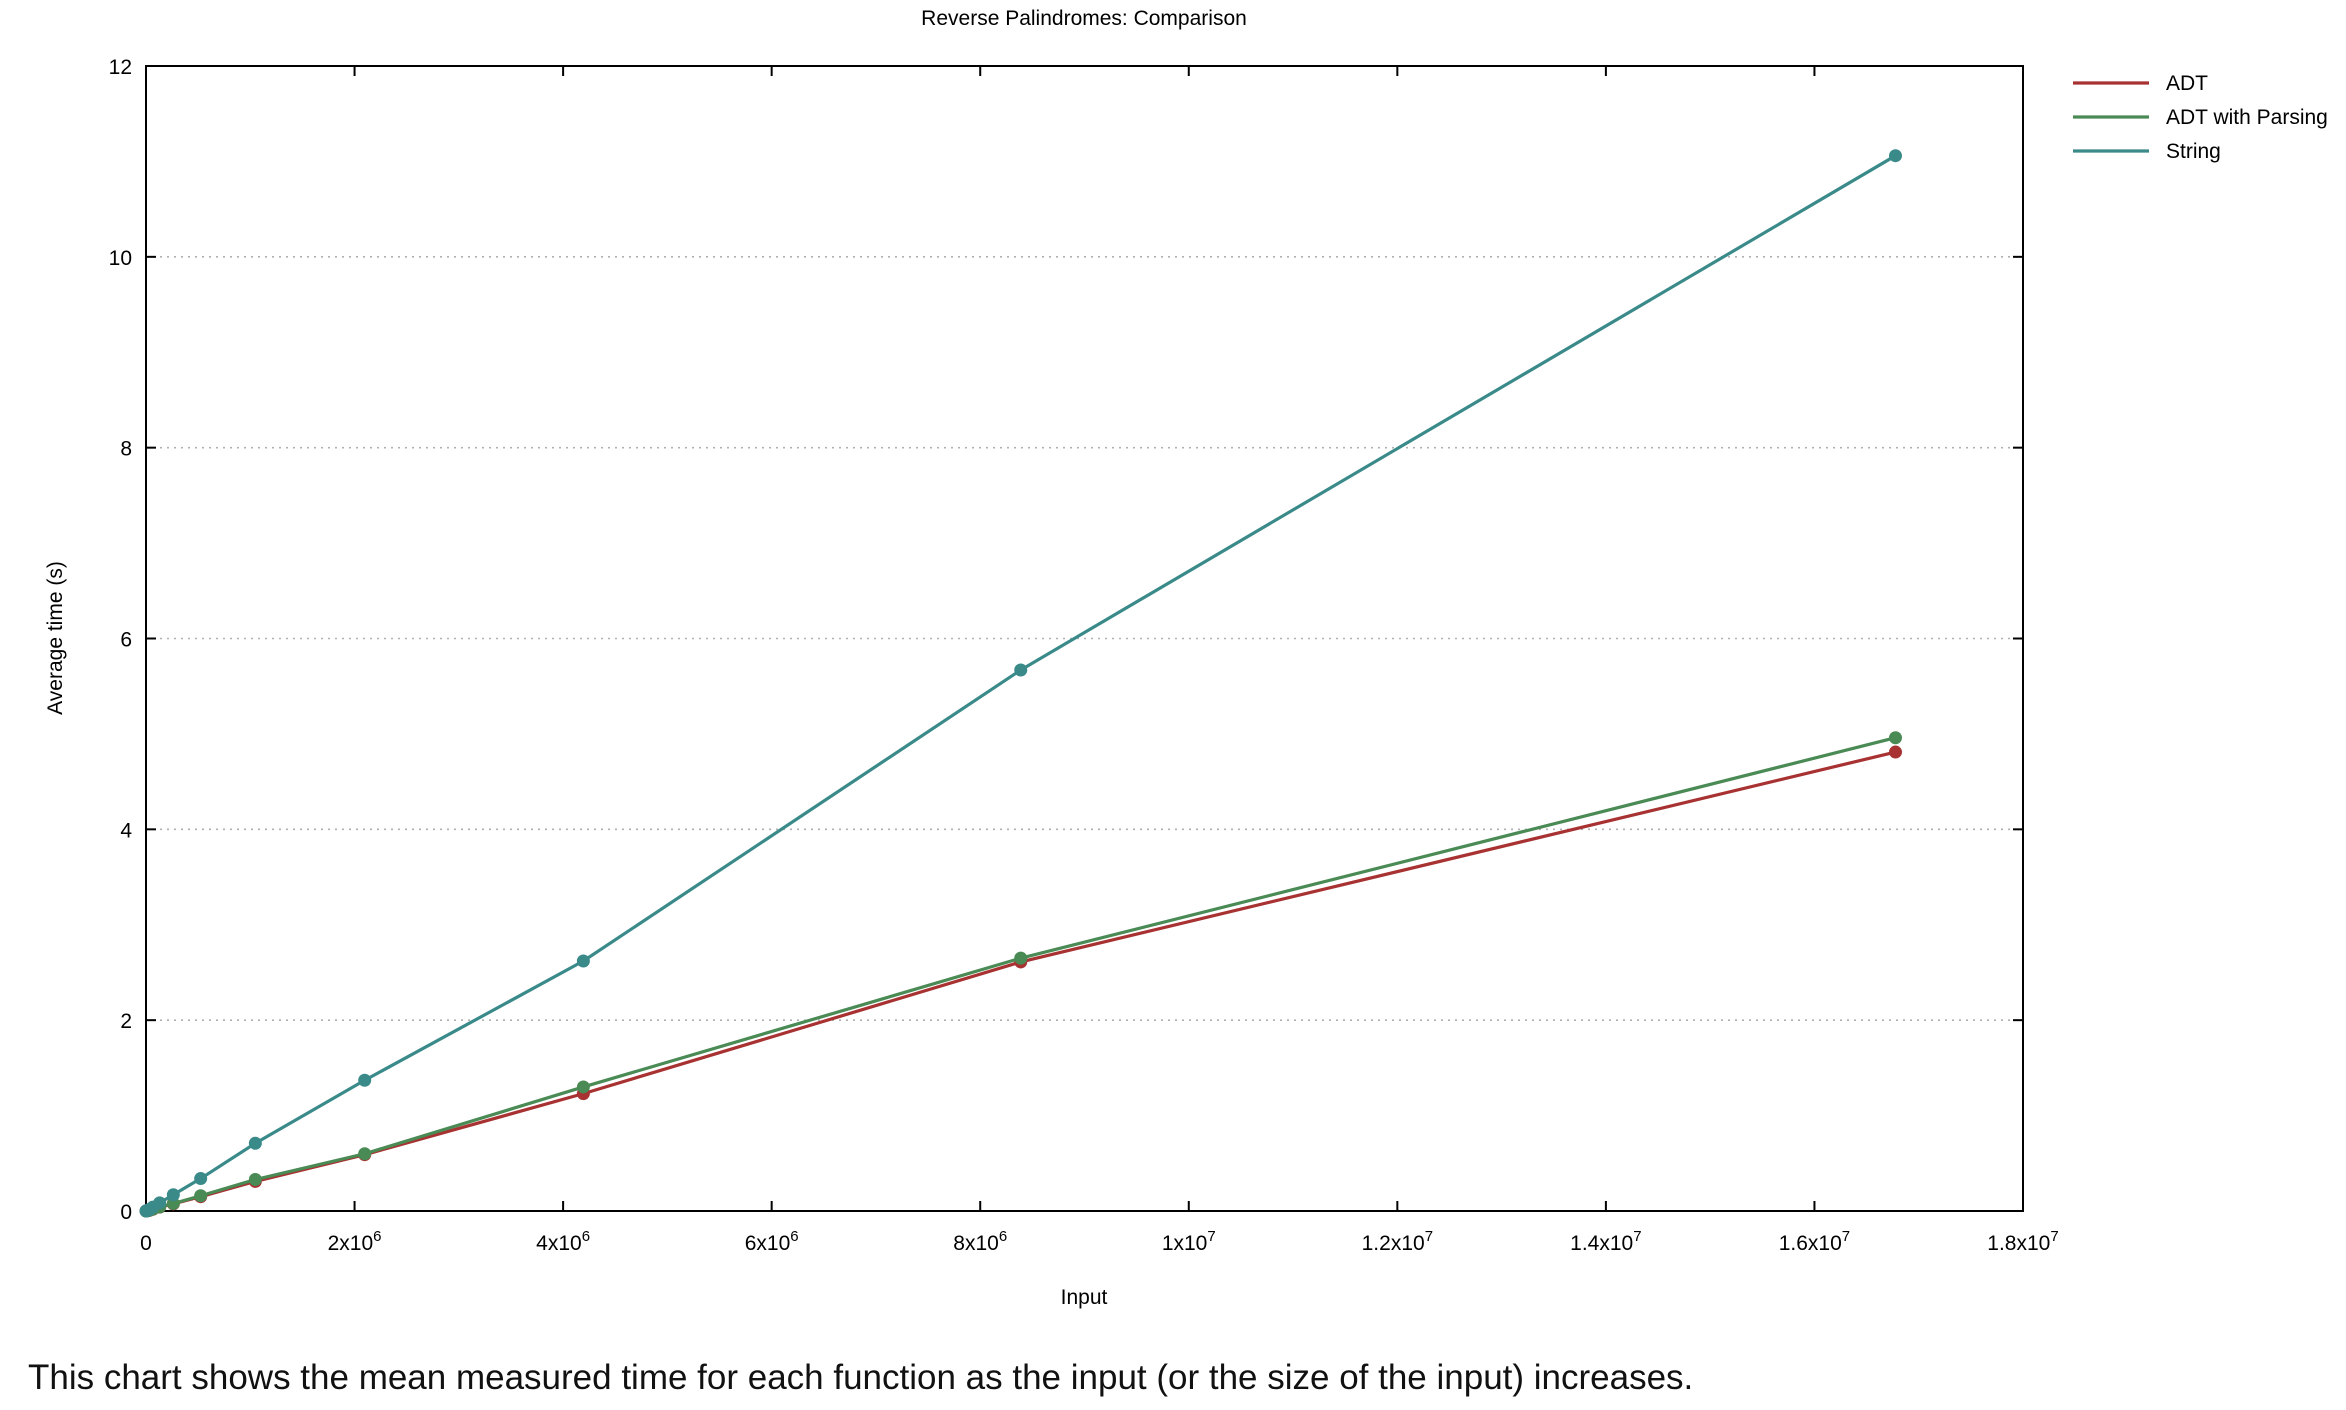 The width and height of the screenshot is (2346, 1410). I want to click on y-tick-label: 8, so click(126, 449).